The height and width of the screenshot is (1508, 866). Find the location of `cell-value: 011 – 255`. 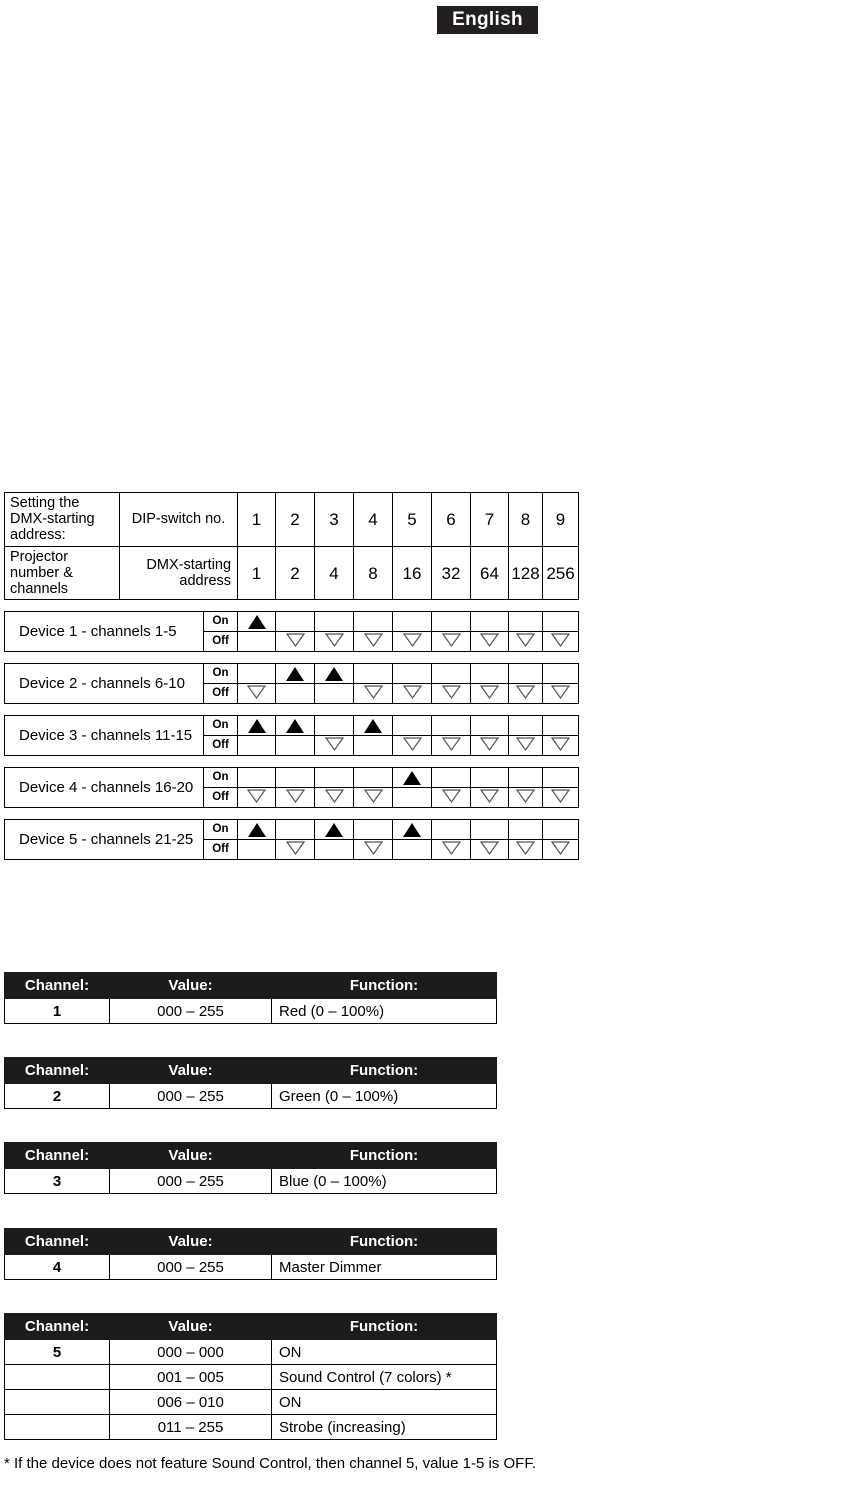

cell-value: 011 – 255 is located at coordinates (190, 1427).